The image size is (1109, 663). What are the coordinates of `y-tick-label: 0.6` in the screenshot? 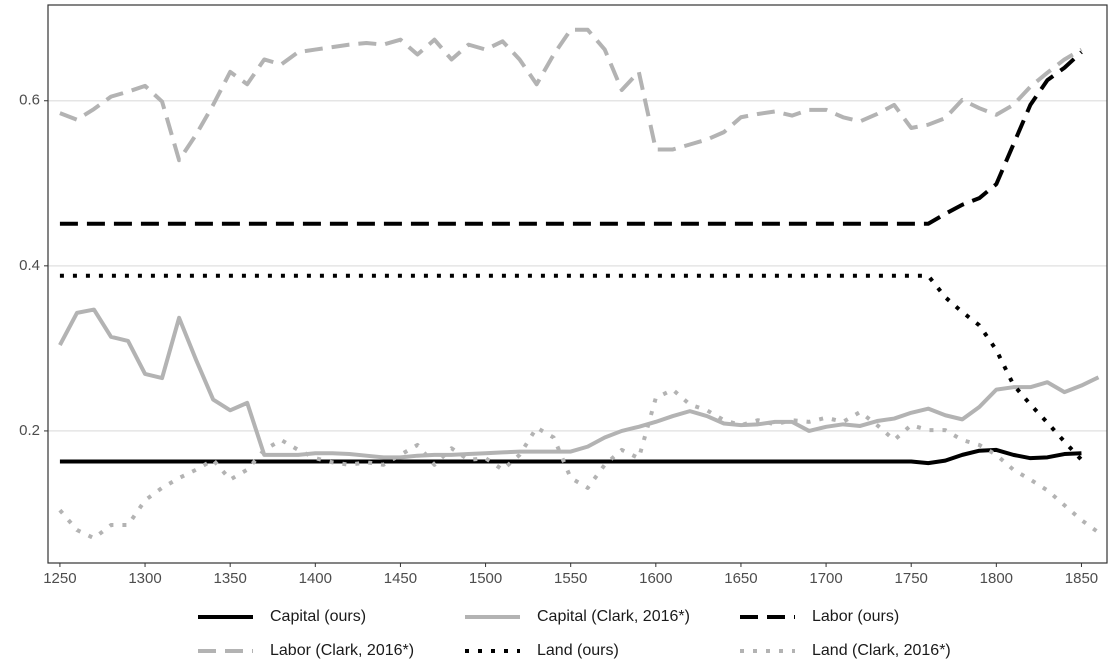 It's located at (29, 100).